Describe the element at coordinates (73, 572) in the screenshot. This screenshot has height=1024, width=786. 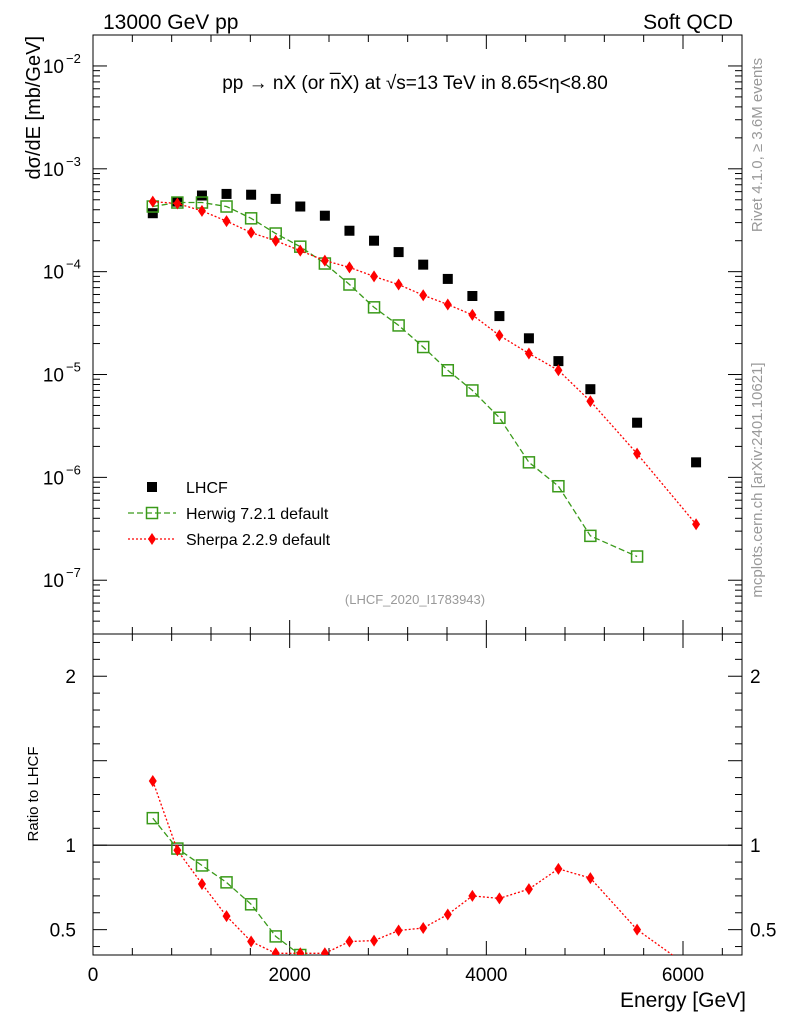
I see `y-tick-exponent: −7` at that location.